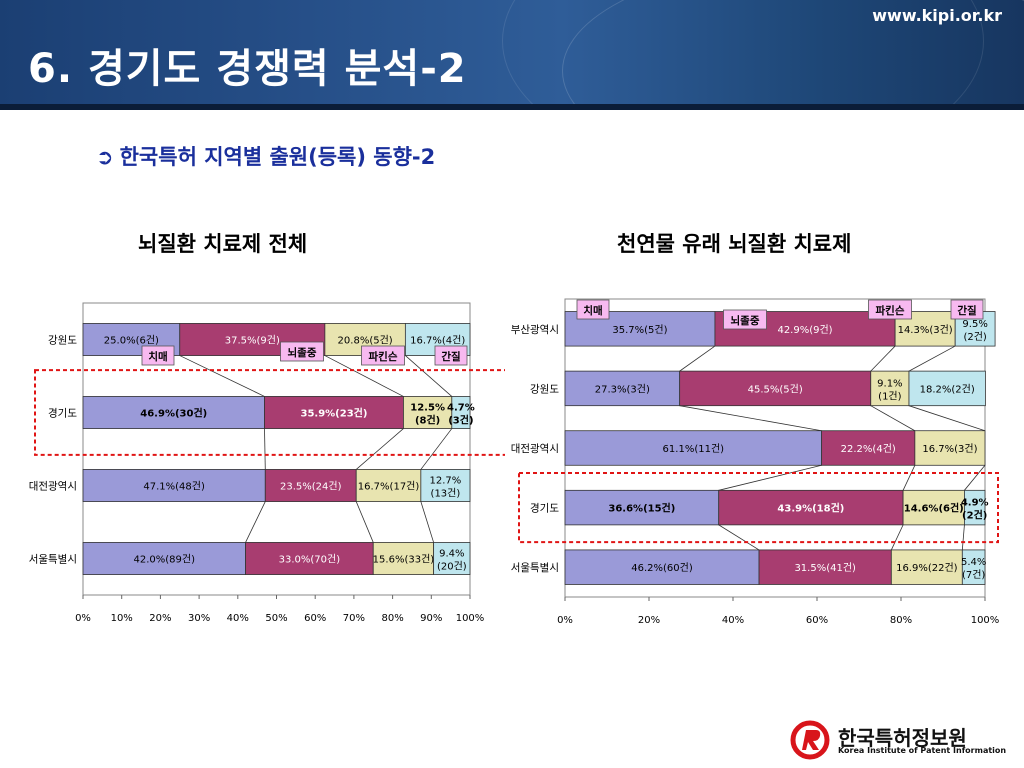  I want to click on data-label: 46.2%(60건), so click(662, 568).